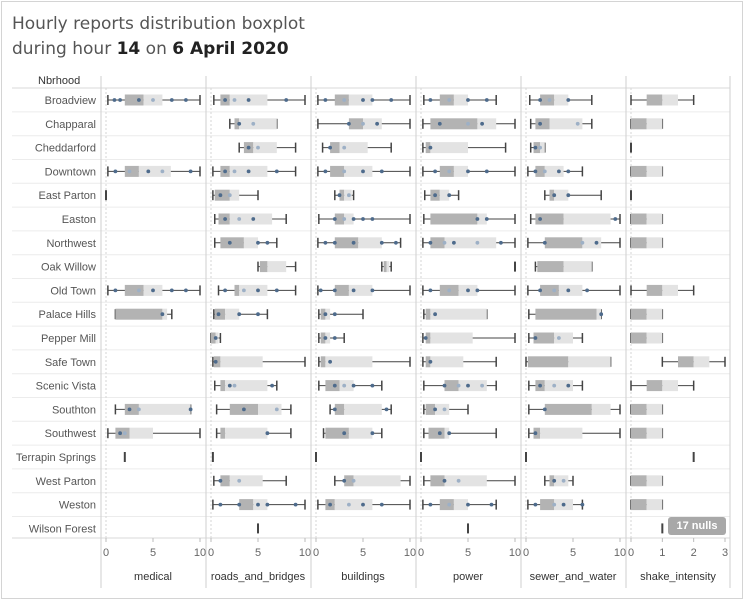 The height and width of the screenshot is (600, 744). What do you see at coordinates (697, 526) in the screenshot?
I see `nulls-badge: 17 nulls` at bounding box center [697, 526].